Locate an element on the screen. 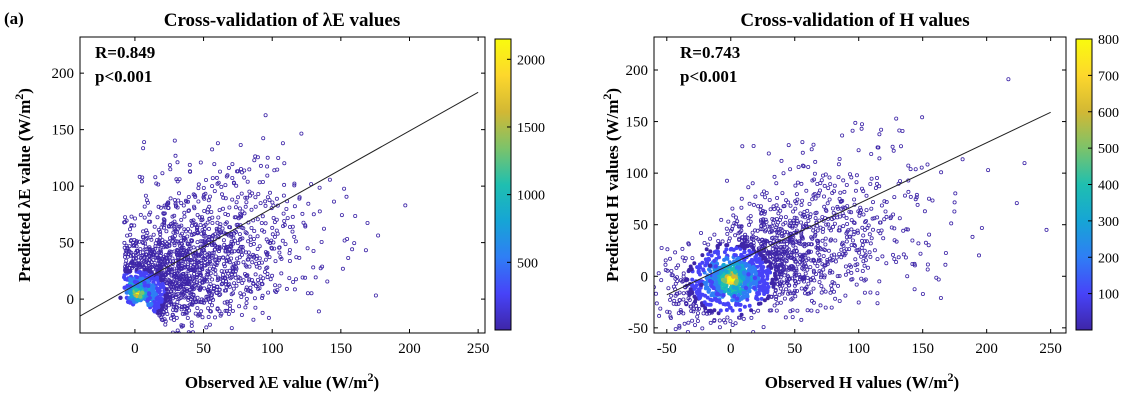 This screenshot has height=398, width=1134. y-tick-label: -50 is located at coordinates (638, 329).